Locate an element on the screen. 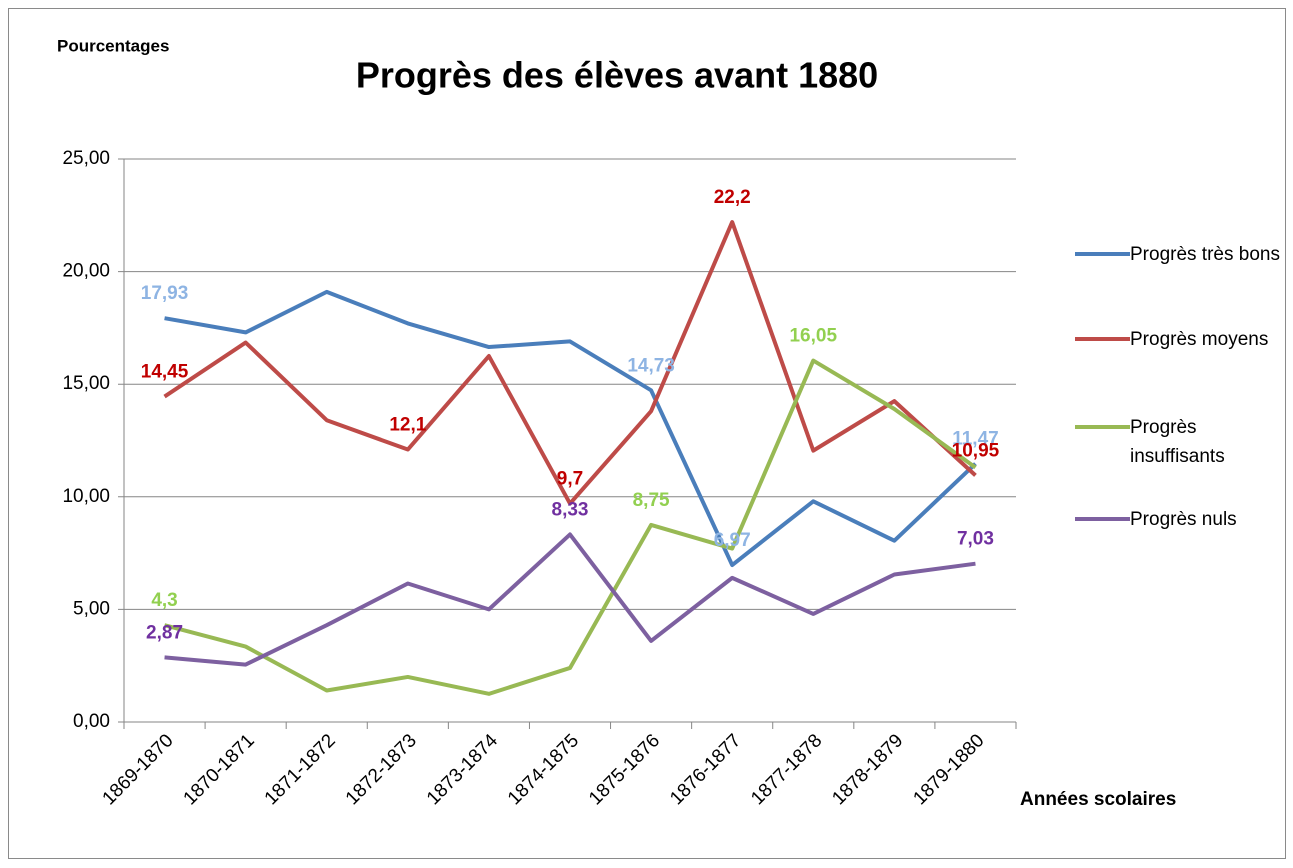 The height and width of the screenshot is (868, 1293). y-tick-label: 15,00 is located at coordinates (86, 383).